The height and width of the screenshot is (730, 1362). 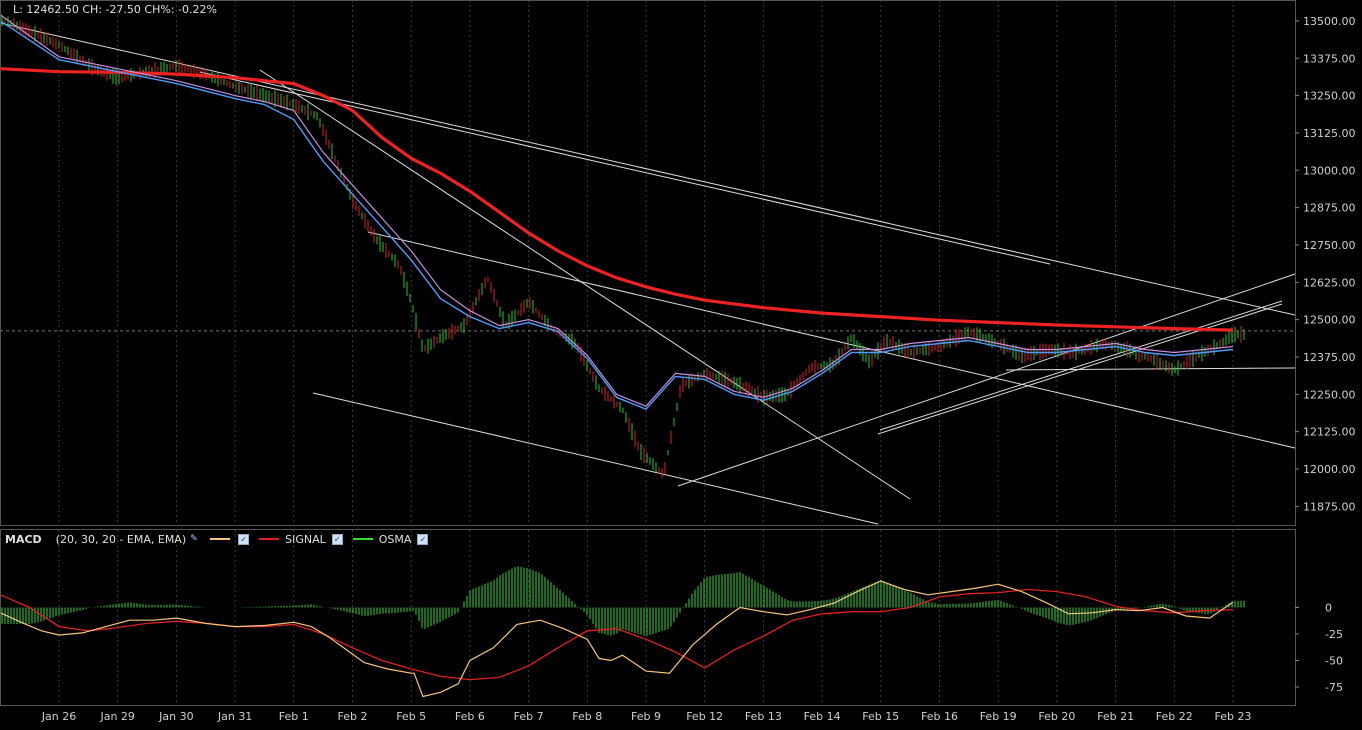 I want to click on x-tick-label: Jan 26, so click(x=58, y=716).